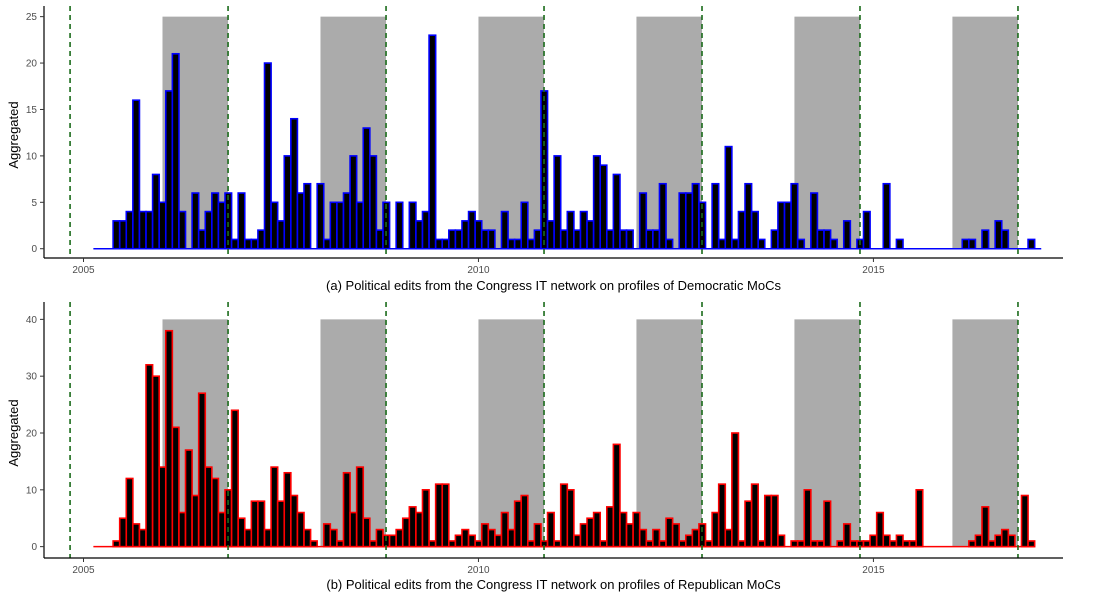  Describe the element at coordinates (873, 270) in the screenshot. I see `x-tick-label: 2015` at that location.